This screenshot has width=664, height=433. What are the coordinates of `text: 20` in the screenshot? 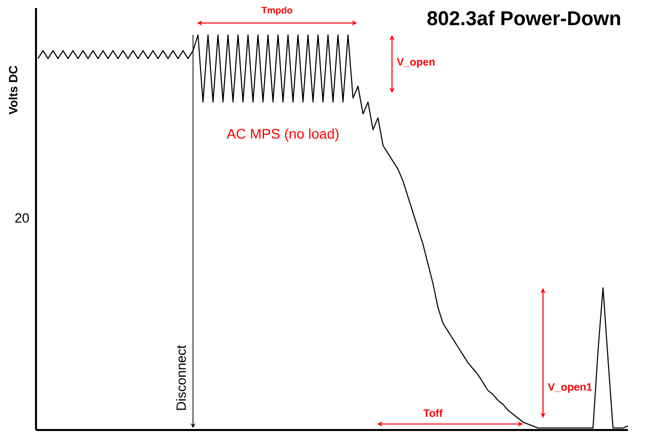 It's located at (22, 218).